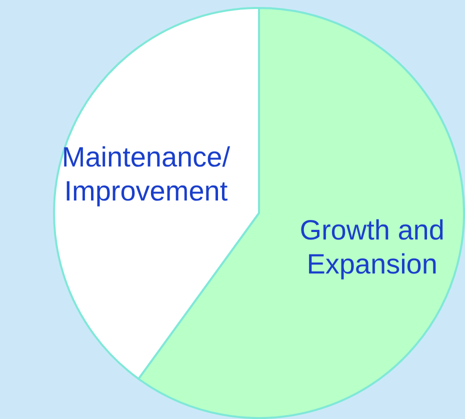 This screenshot has width=465, height=419. What do you see at coordinates (146, 174) in the screenshot?
I see `slice-label: Maintenance/ Improvement` at bounding box center [146, 174].